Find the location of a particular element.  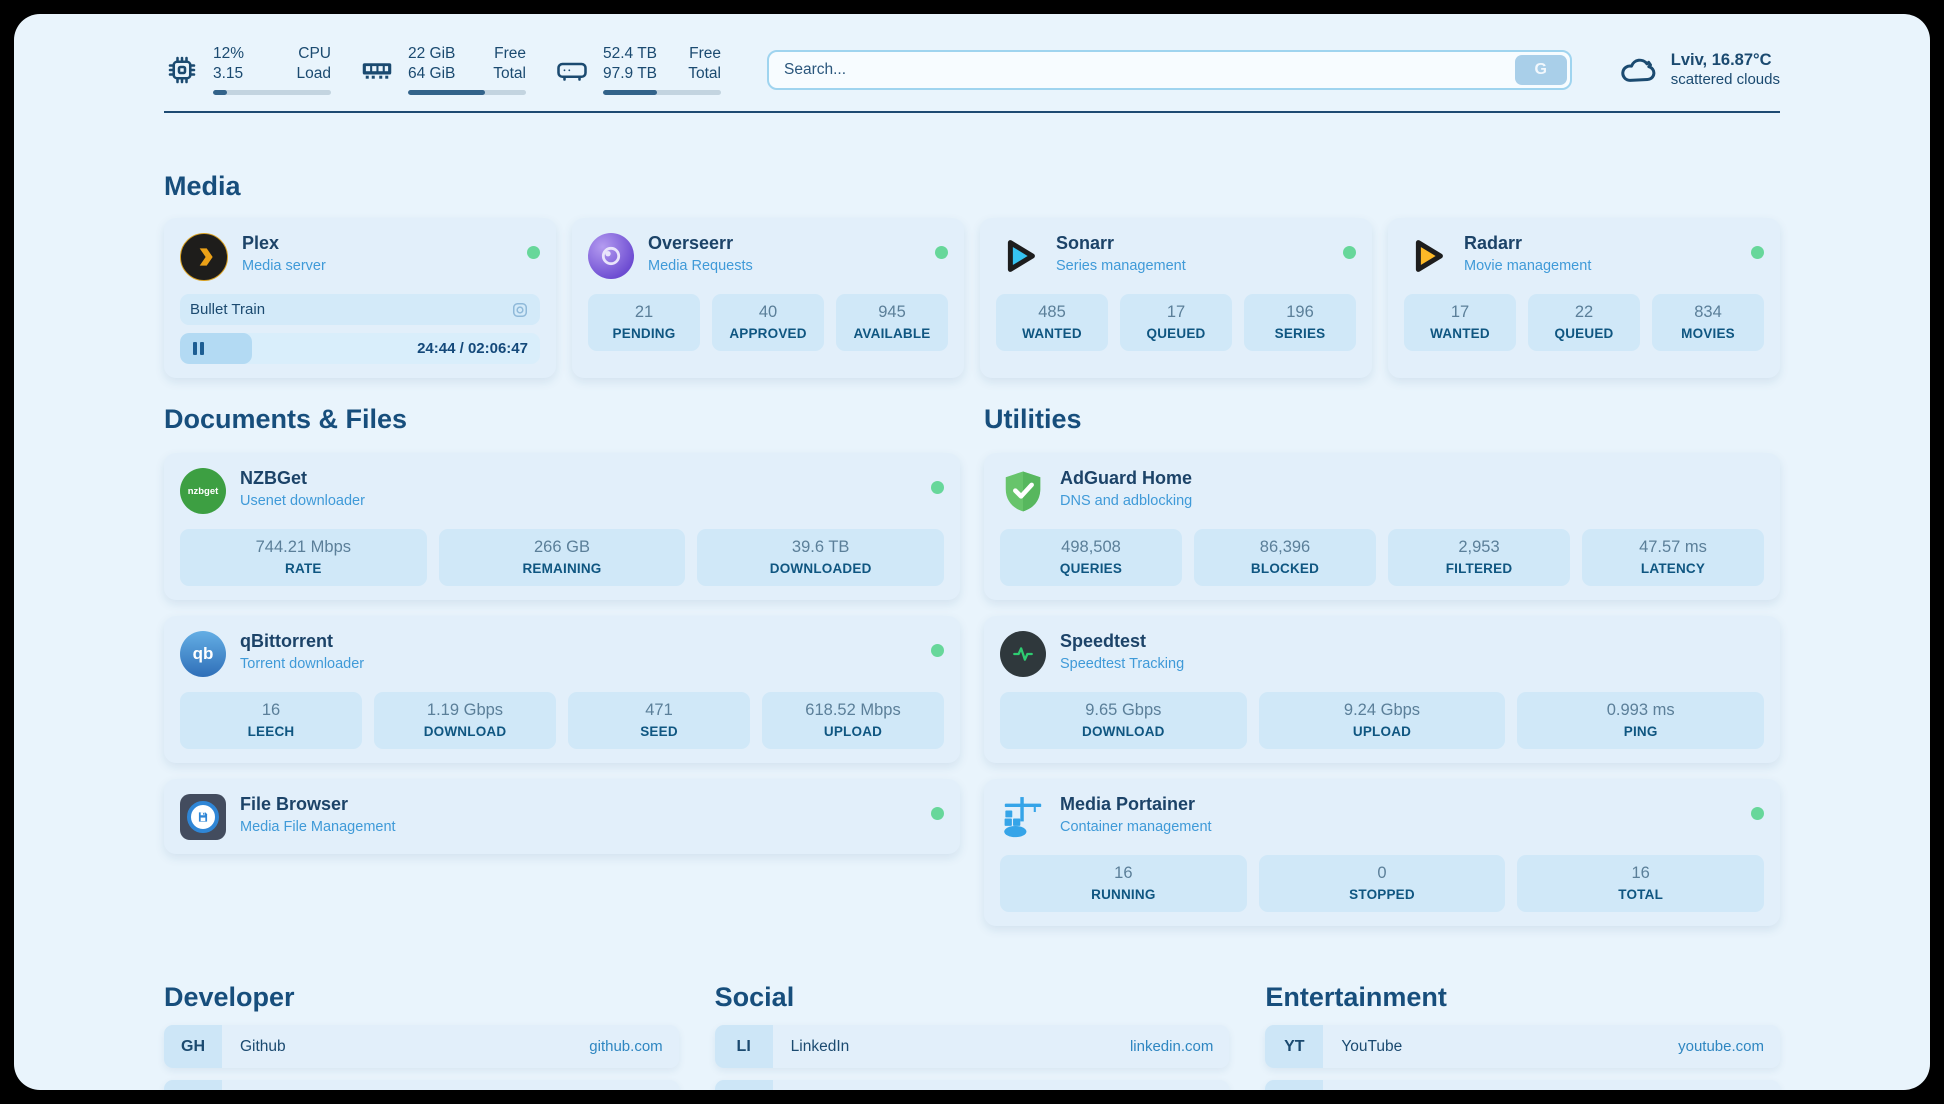

bookmark-abbr: GH is located at coordinates (193, 1047).